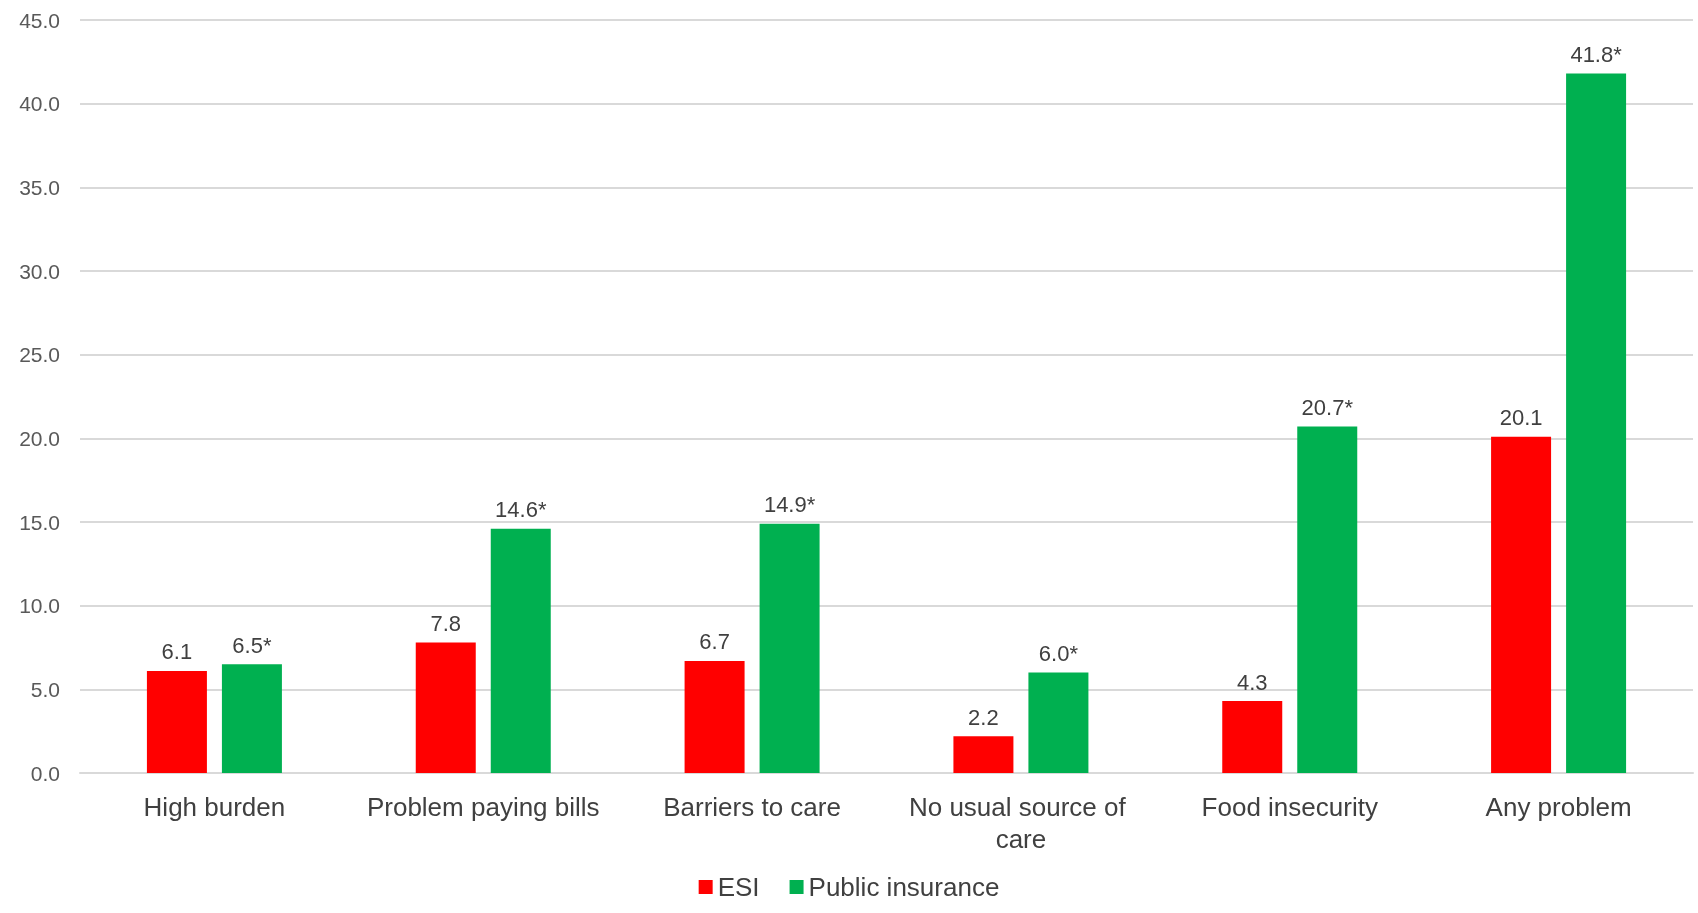 Image resolution: width=1698 pixels, height=913 pixels. I want to click on data-label: 6.0*, so click(1058, 654).